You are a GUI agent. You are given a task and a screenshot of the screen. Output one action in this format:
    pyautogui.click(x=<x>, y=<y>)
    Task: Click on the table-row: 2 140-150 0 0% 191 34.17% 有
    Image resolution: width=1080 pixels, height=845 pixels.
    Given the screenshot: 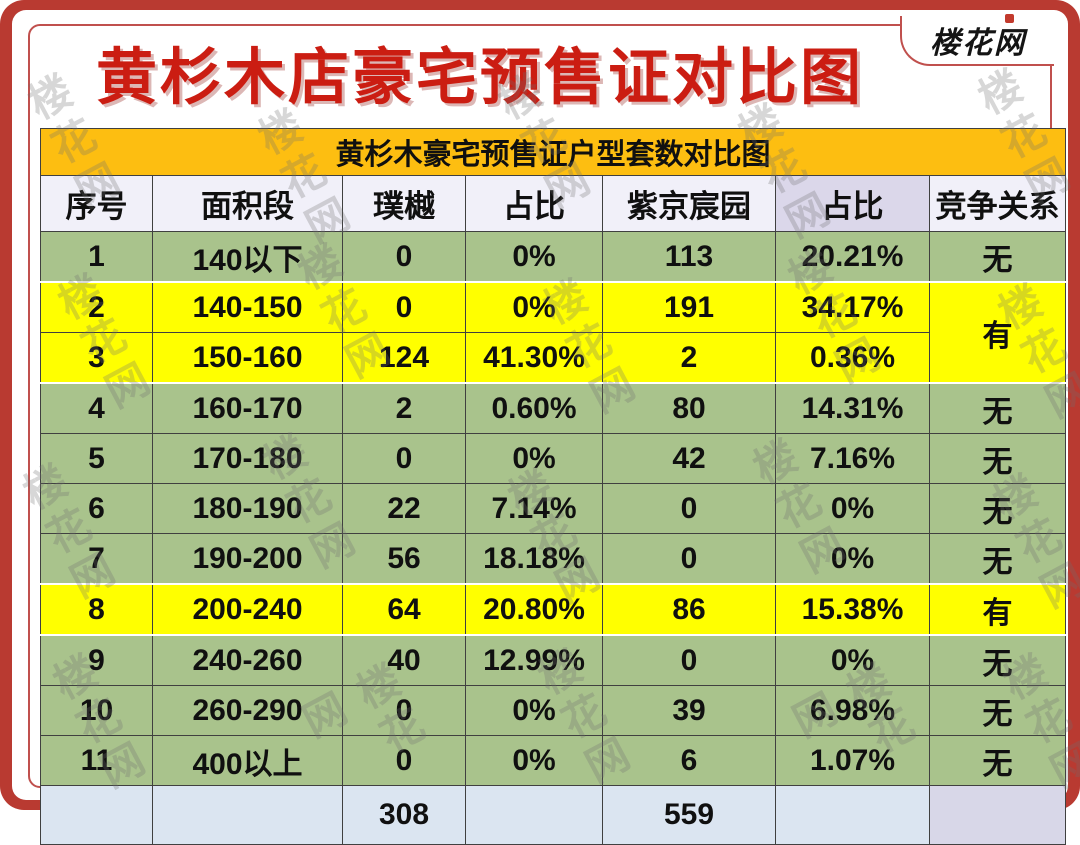 What is the action you would take?
    pyautogui.click(x=553, y=332)
    